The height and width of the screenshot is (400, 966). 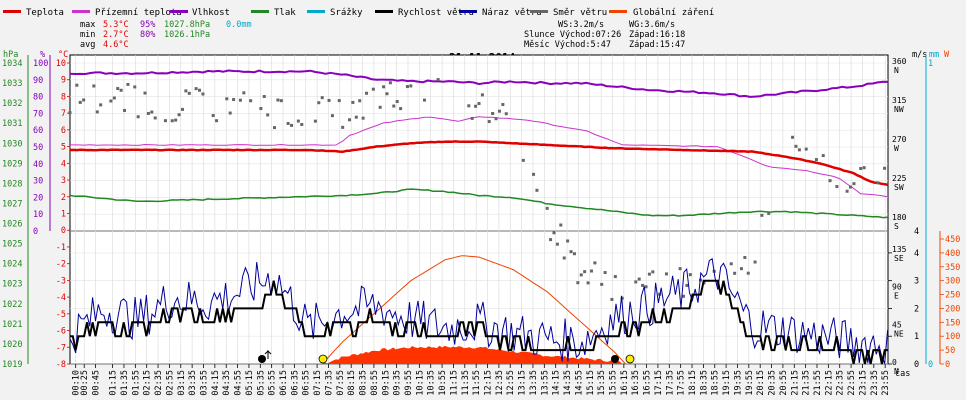 What do you see at coordinates (12, 204) in the screenshot?
I see `hpa-tick-label: 1027` at bounding box center [12, 204].